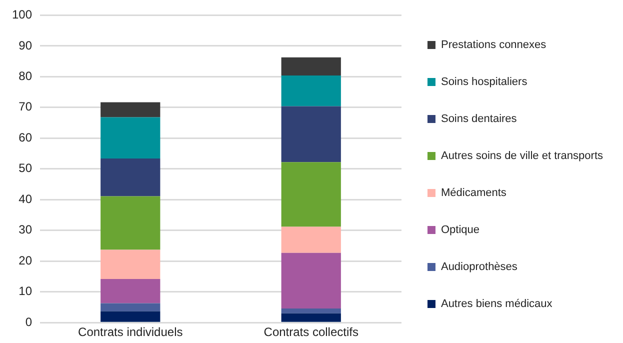  I want to click on y-tick-label: 40, so click(25, 199).